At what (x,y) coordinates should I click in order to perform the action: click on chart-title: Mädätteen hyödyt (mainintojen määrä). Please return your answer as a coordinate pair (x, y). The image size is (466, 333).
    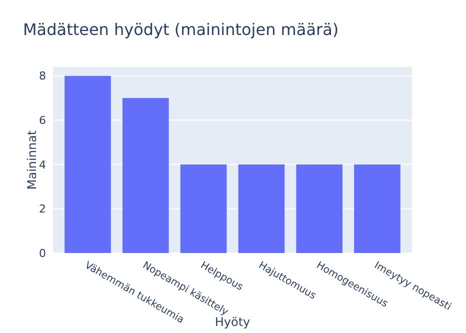
    Looking at the image, I should click on (181, 29).